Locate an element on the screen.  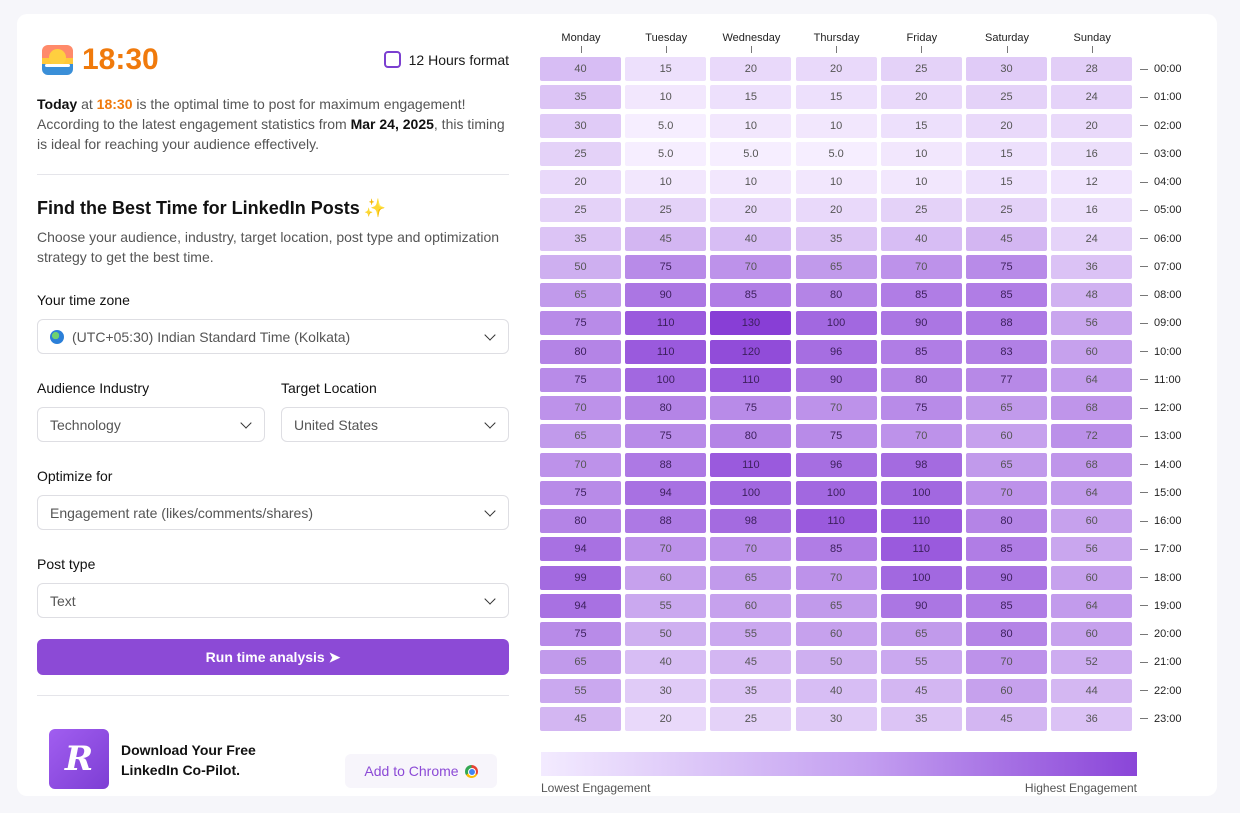
heatmap-cell-friday-1600: 110 is located at coordinates (921, 521).